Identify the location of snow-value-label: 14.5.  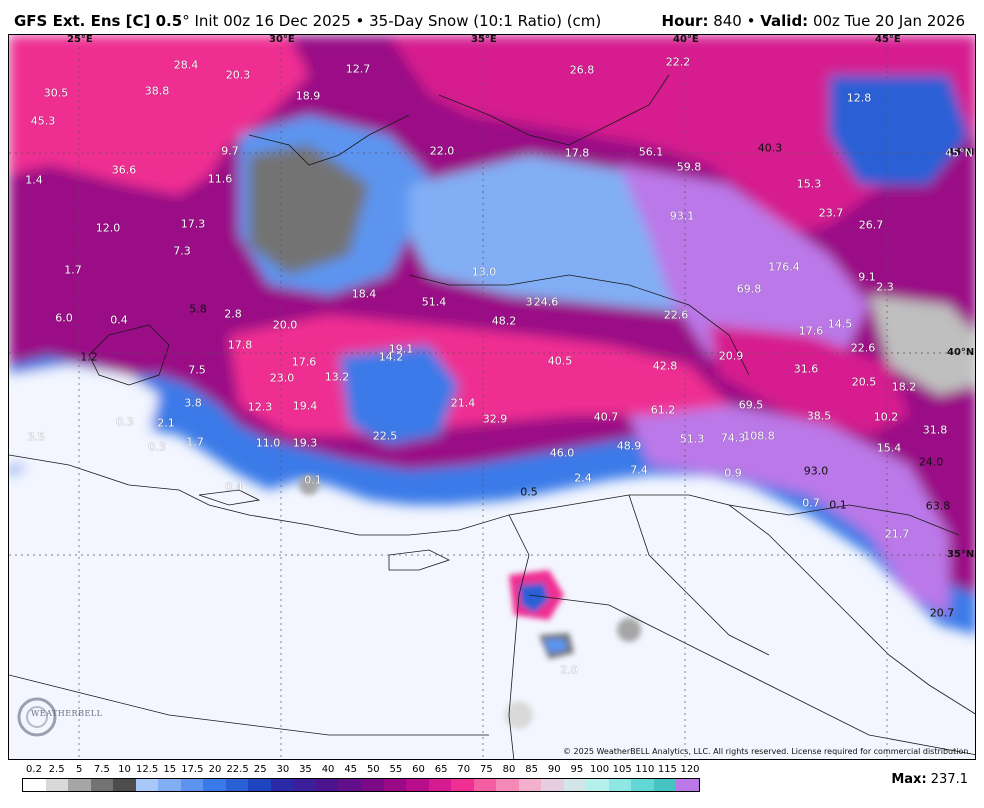
(840, 324).